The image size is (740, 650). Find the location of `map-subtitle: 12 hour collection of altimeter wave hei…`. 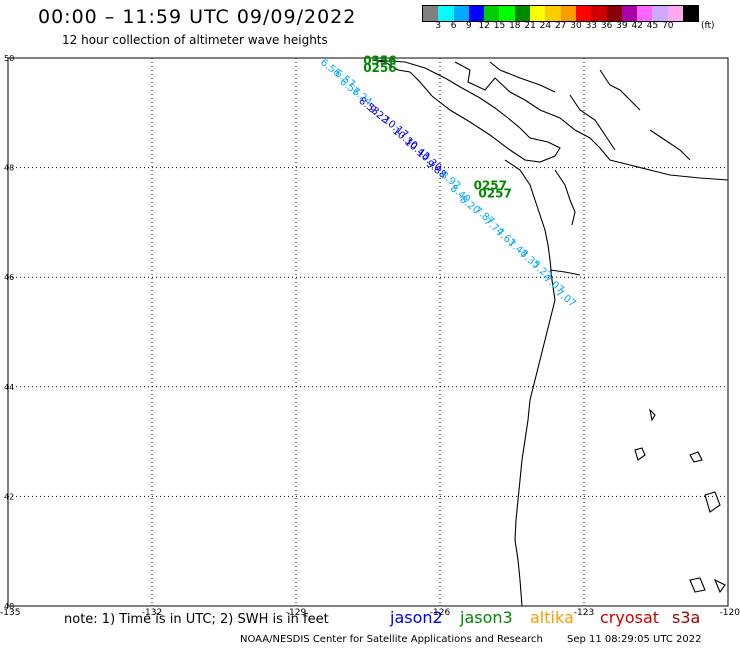

map-subtitle: 12 hour collection of altimeter wave hei… is located at coordinates (195, 40).